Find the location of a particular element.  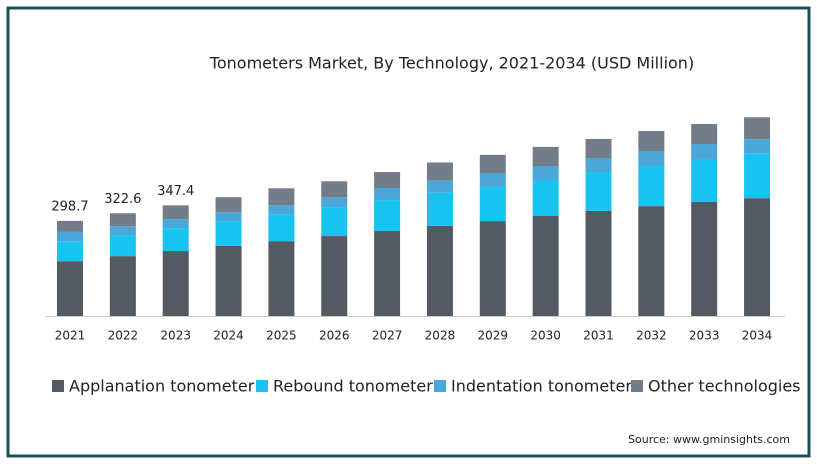

x-tick-label: 2024 is located at coordinates (228, 336).